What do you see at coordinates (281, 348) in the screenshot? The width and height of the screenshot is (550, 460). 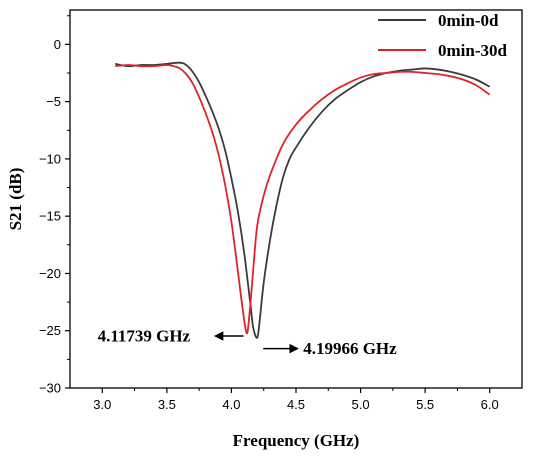 I see `annotation-arrow-right` at bounding box center [281, 348].